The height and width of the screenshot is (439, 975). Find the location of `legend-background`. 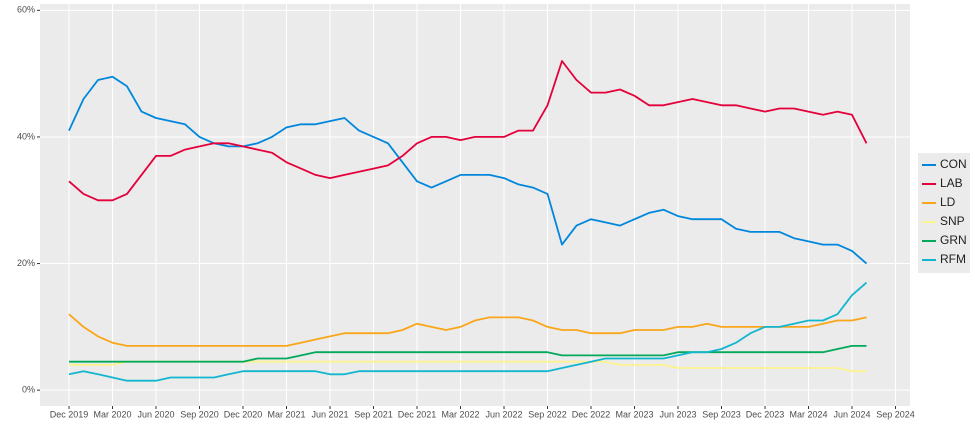

legend-background is located at coordinates (944, 213).